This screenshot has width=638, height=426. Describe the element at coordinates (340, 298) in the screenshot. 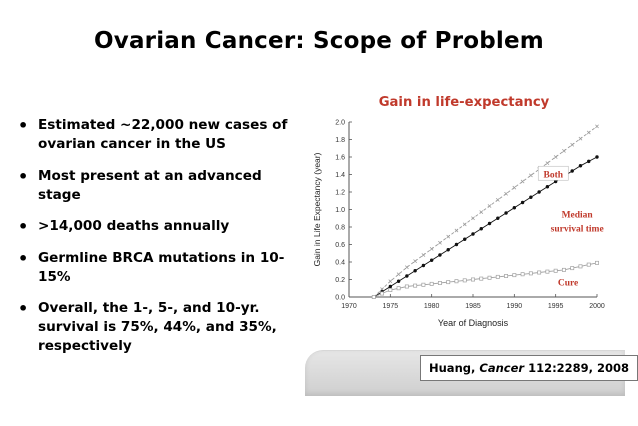

I see `y-tick-label: 0.0` at that location.